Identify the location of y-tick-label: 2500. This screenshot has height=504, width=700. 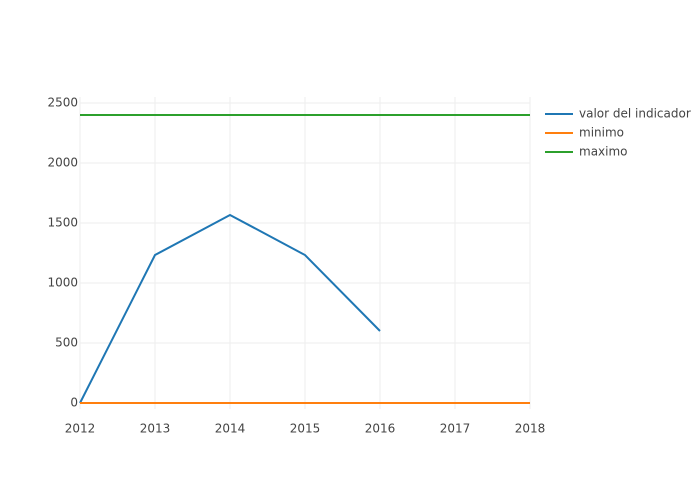
(62, 103).